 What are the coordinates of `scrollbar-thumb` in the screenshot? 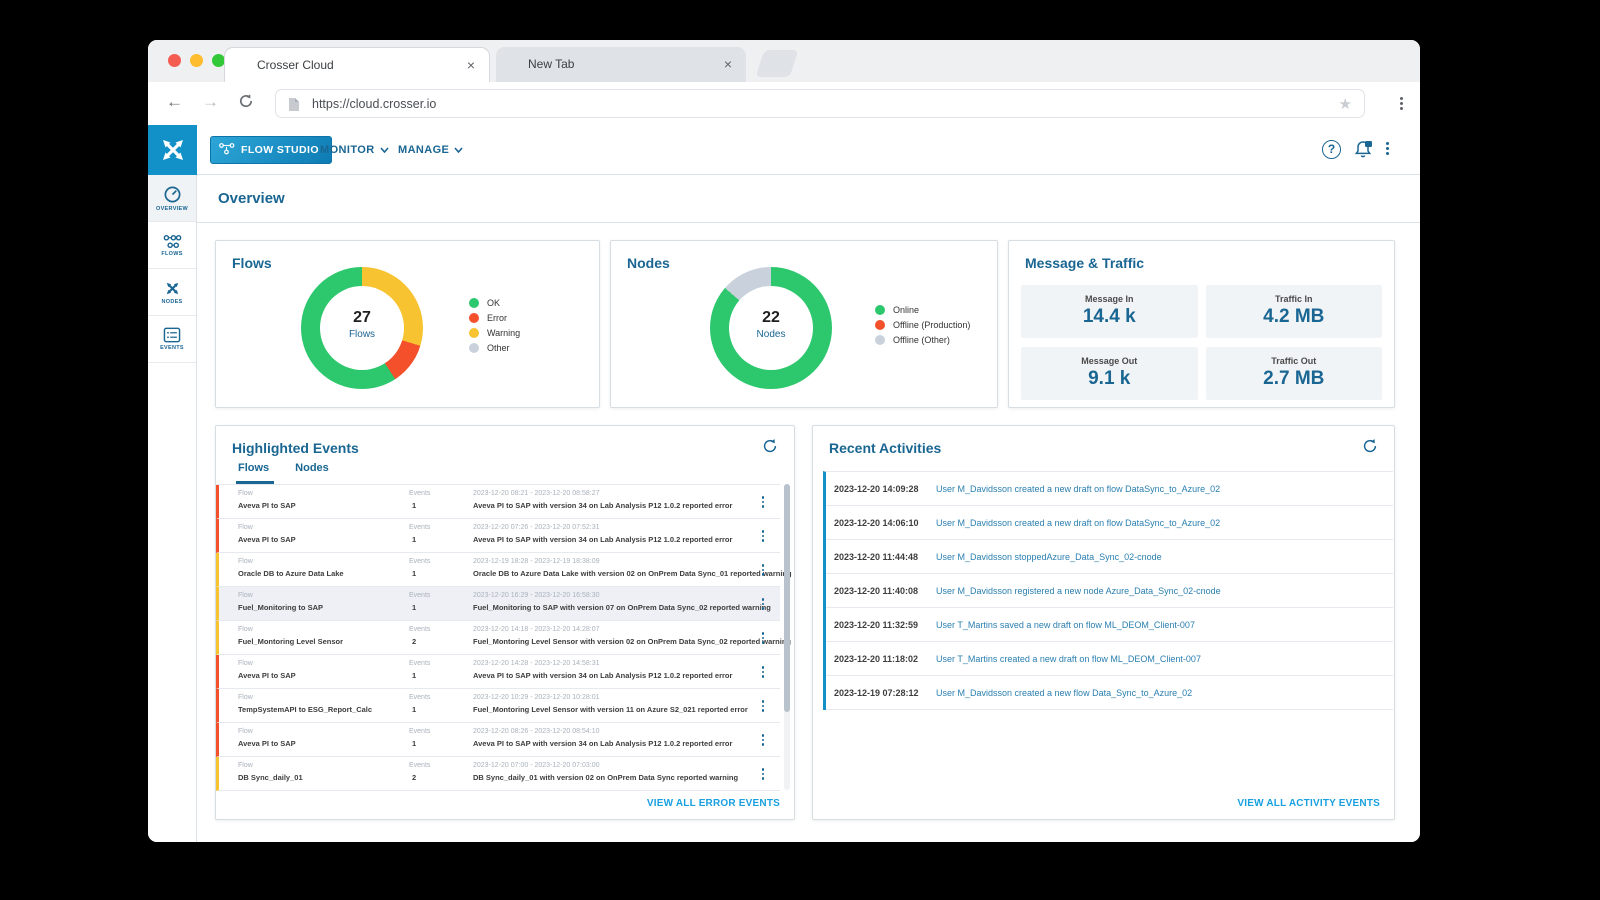 It's located at (787, 598).